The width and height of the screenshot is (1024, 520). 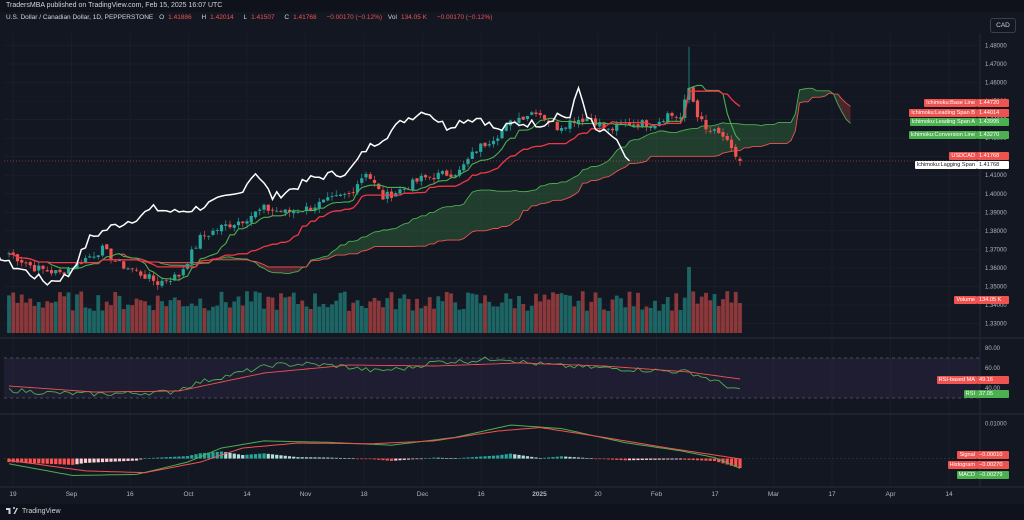 I want to click on macd-tag-name: Signal, so click(x=967, y=455).